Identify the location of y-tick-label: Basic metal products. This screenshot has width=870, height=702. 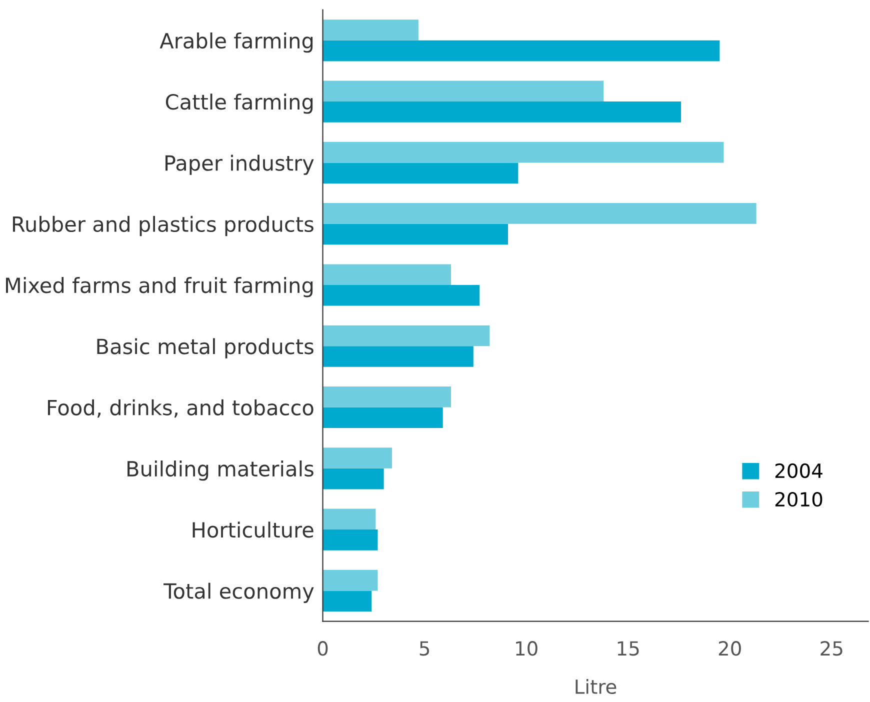
(205, 348).